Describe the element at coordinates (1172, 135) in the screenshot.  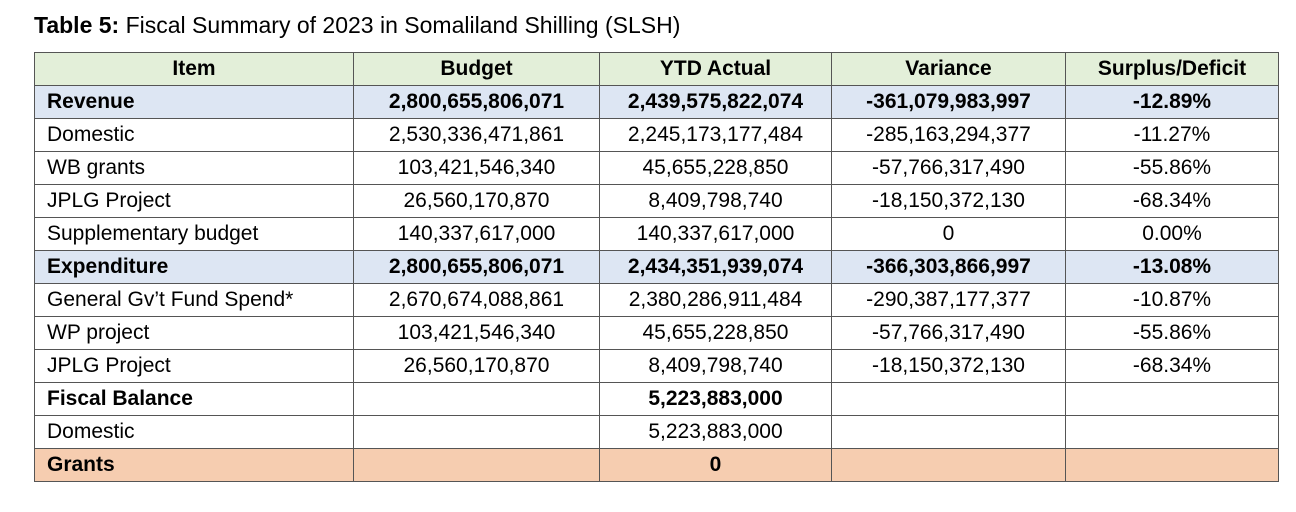
I see `surplus-deficit-cell: -11.27%` at that location.